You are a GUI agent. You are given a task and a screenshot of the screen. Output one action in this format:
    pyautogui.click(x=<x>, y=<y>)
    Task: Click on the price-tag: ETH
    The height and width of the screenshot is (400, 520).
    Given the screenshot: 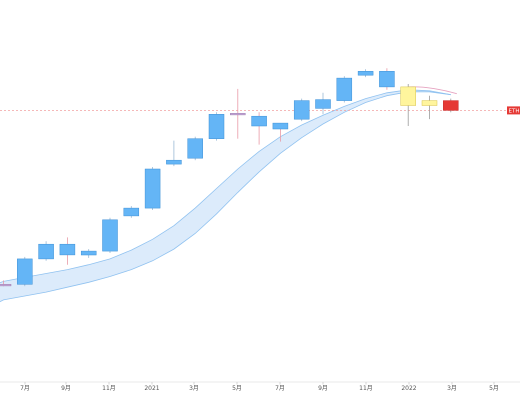 What is the action you would take?
    pyautogui.click(x=513, y=110)
    